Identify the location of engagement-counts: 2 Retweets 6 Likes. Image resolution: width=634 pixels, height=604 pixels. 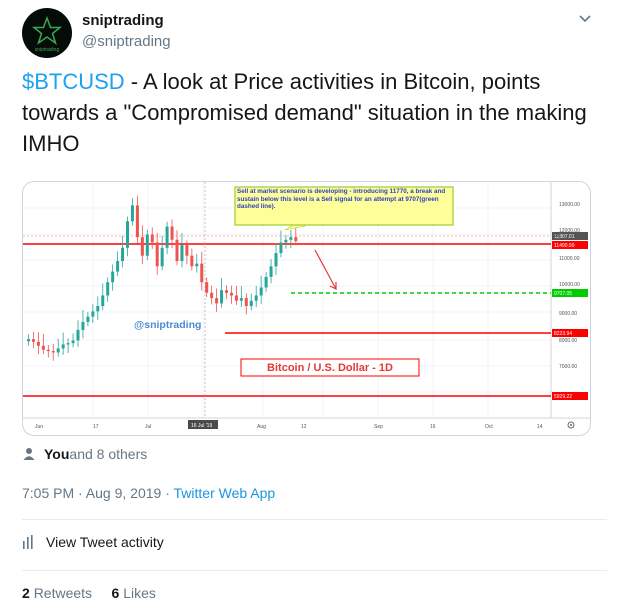
(89, 593).